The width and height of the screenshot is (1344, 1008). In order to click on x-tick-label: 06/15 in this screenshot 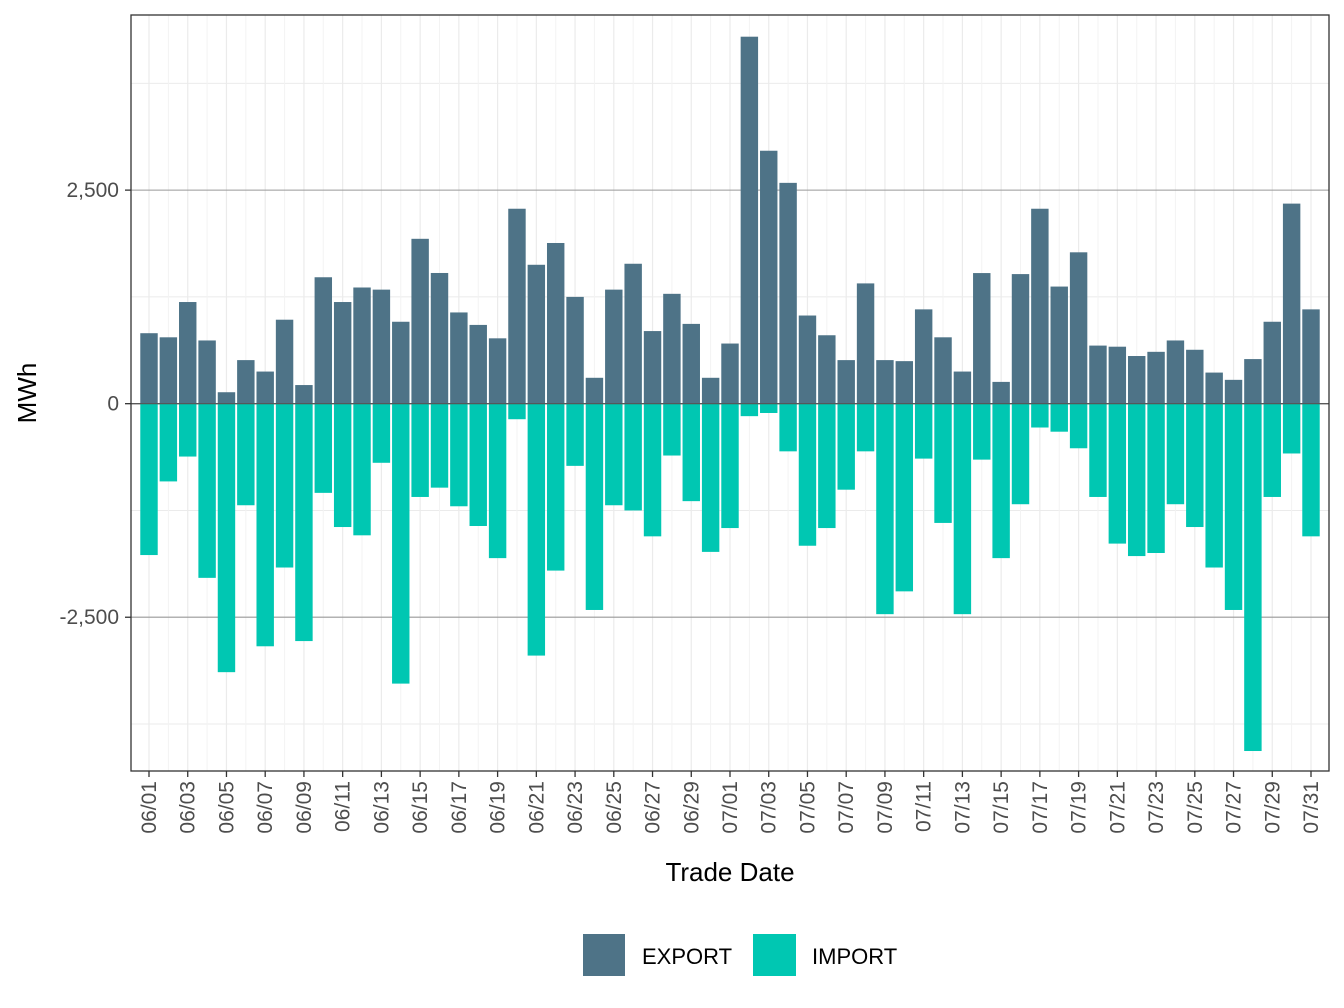, I will do `click(420, 807)`.